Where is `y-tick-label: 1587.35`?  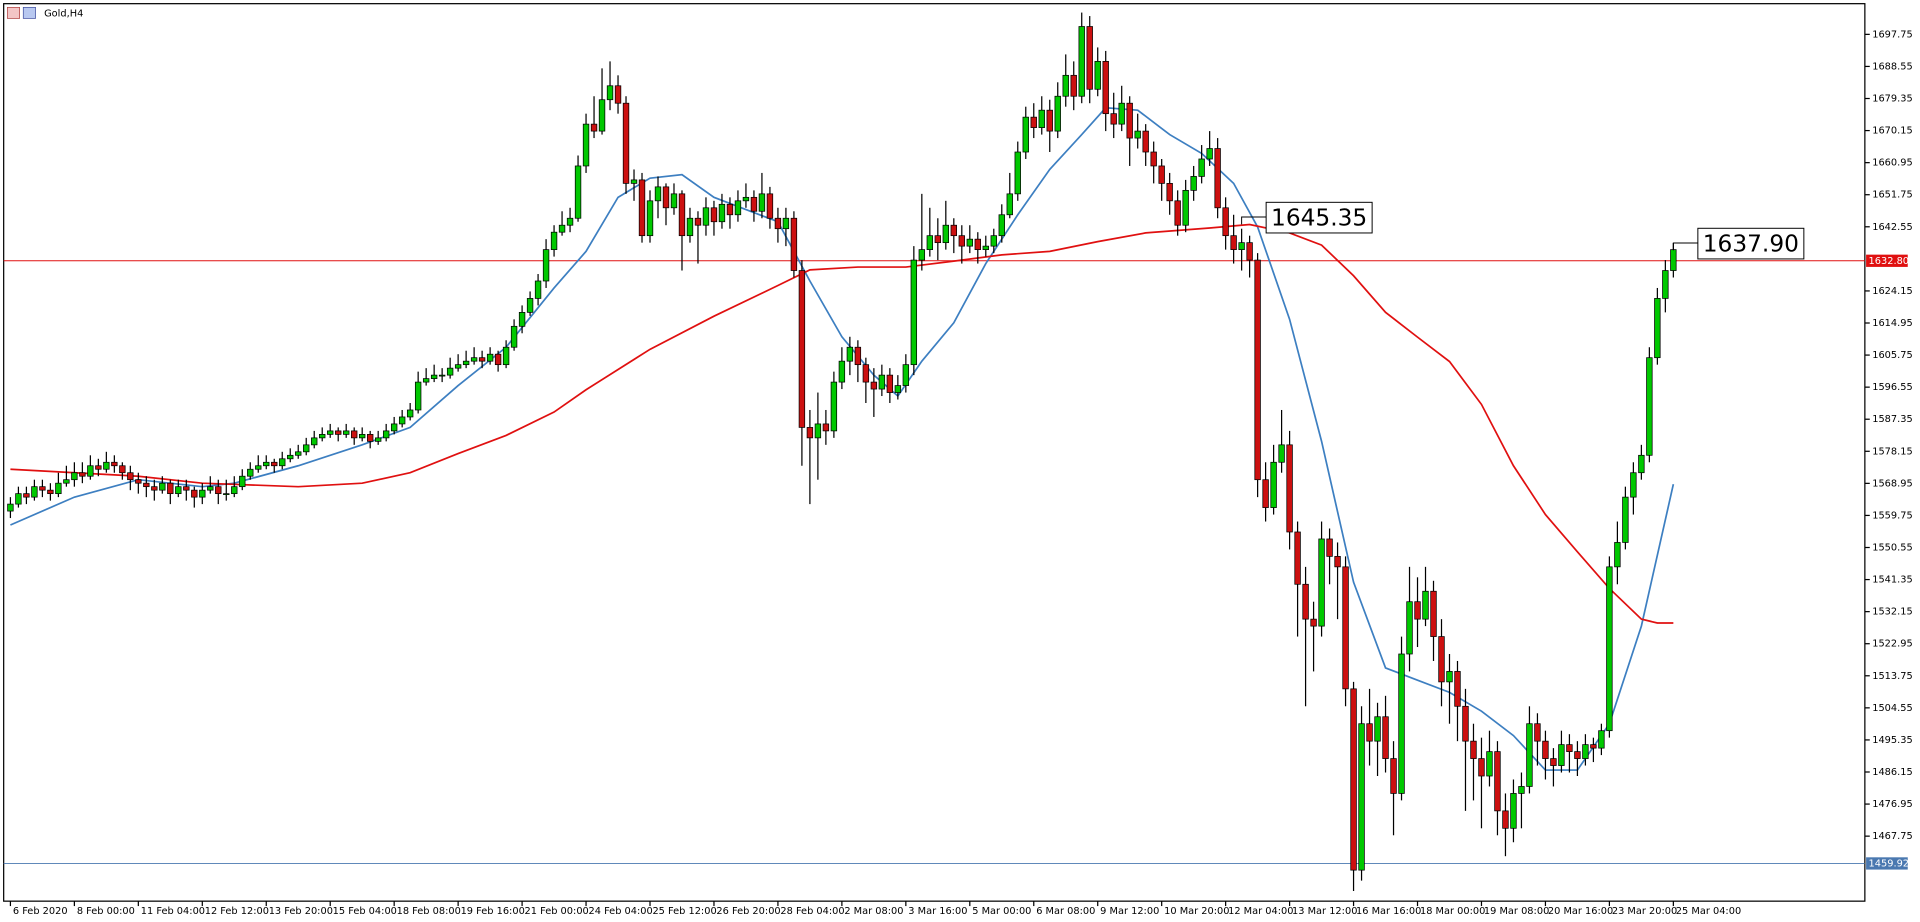 y-tick-label: 1587.35 is located at coordinates (1892, 419).